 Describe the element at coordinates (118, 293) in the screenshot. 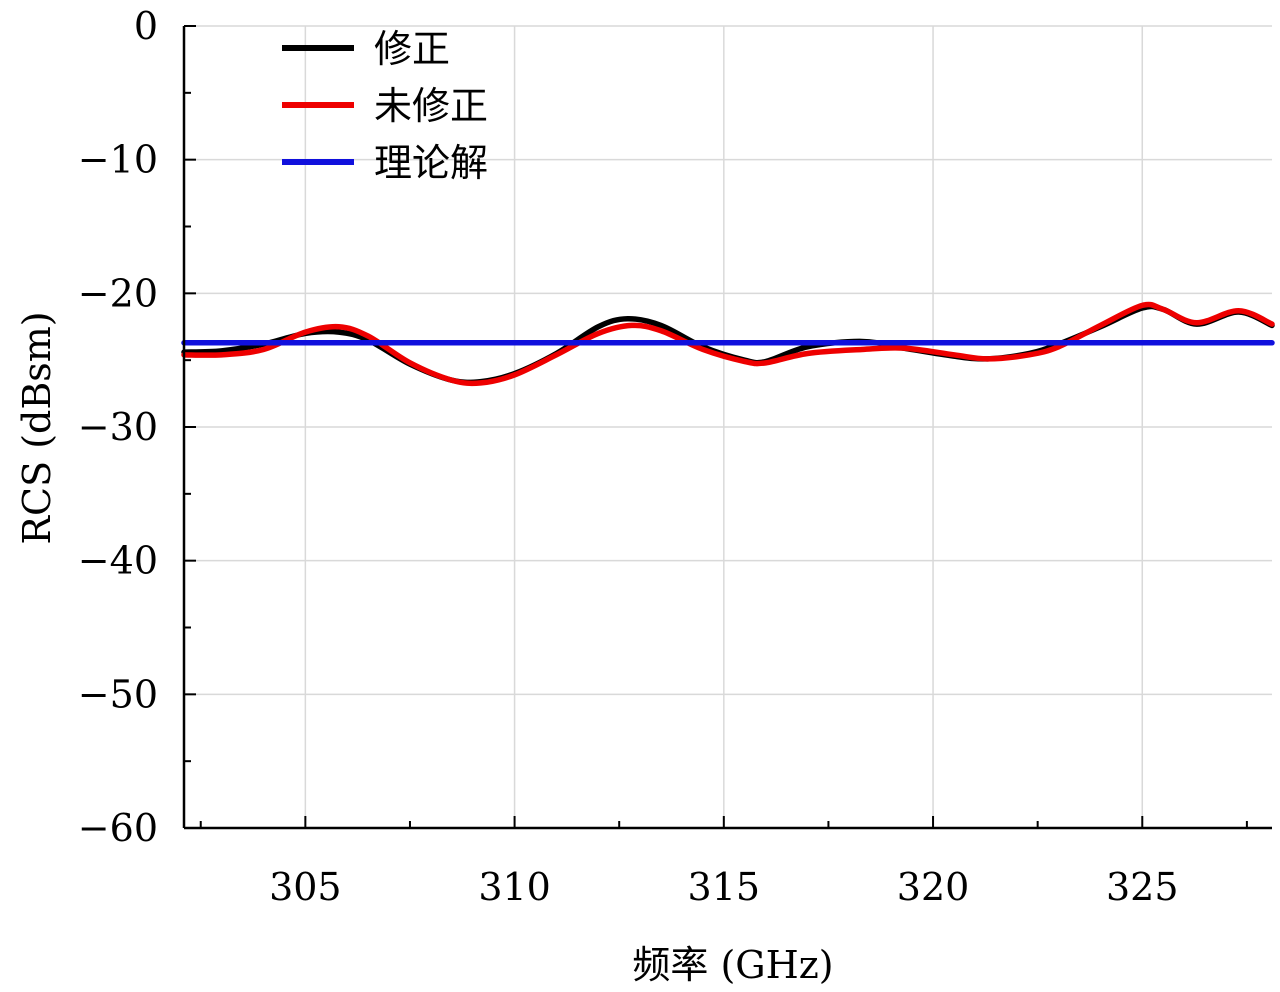

I see `y-tick-label: −20` at that location.